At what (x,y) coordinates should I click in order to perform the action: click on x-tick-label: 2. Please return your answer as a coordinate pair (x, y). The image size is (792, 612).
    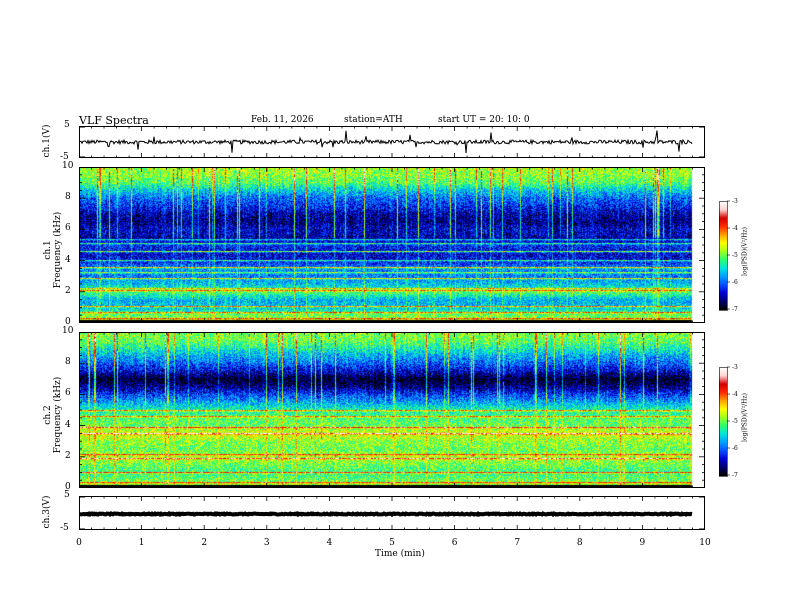
    Looking at the image, I should click on (204, 543).